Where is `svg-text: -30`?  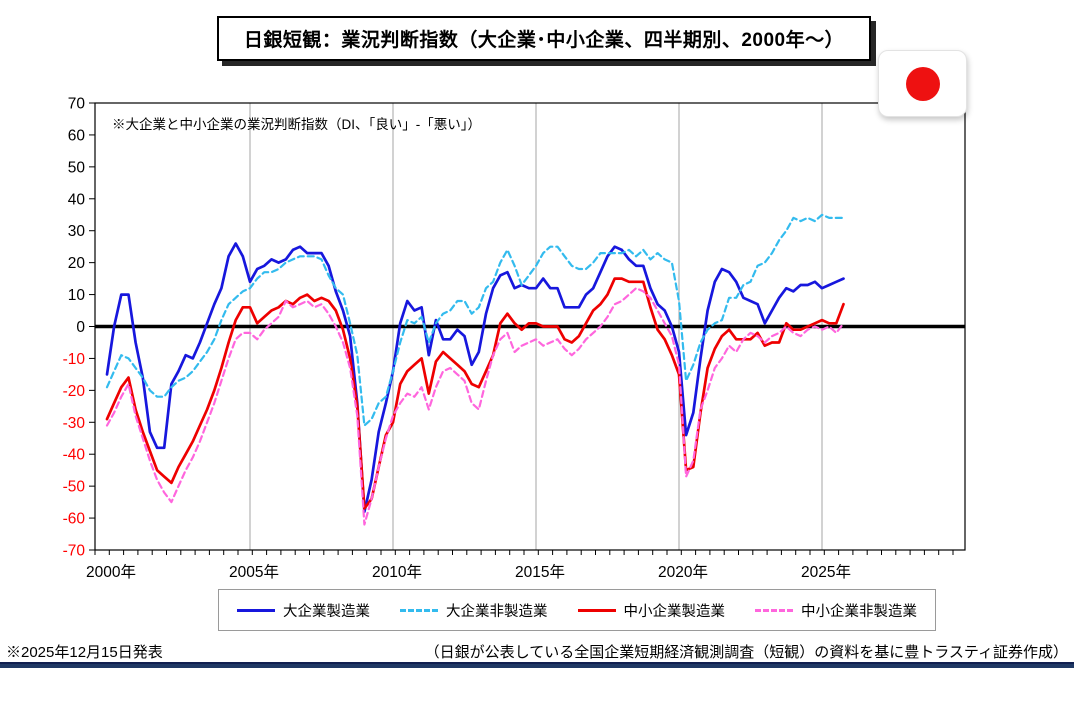 svg-text: -30 is located at coordinates (74, 423).